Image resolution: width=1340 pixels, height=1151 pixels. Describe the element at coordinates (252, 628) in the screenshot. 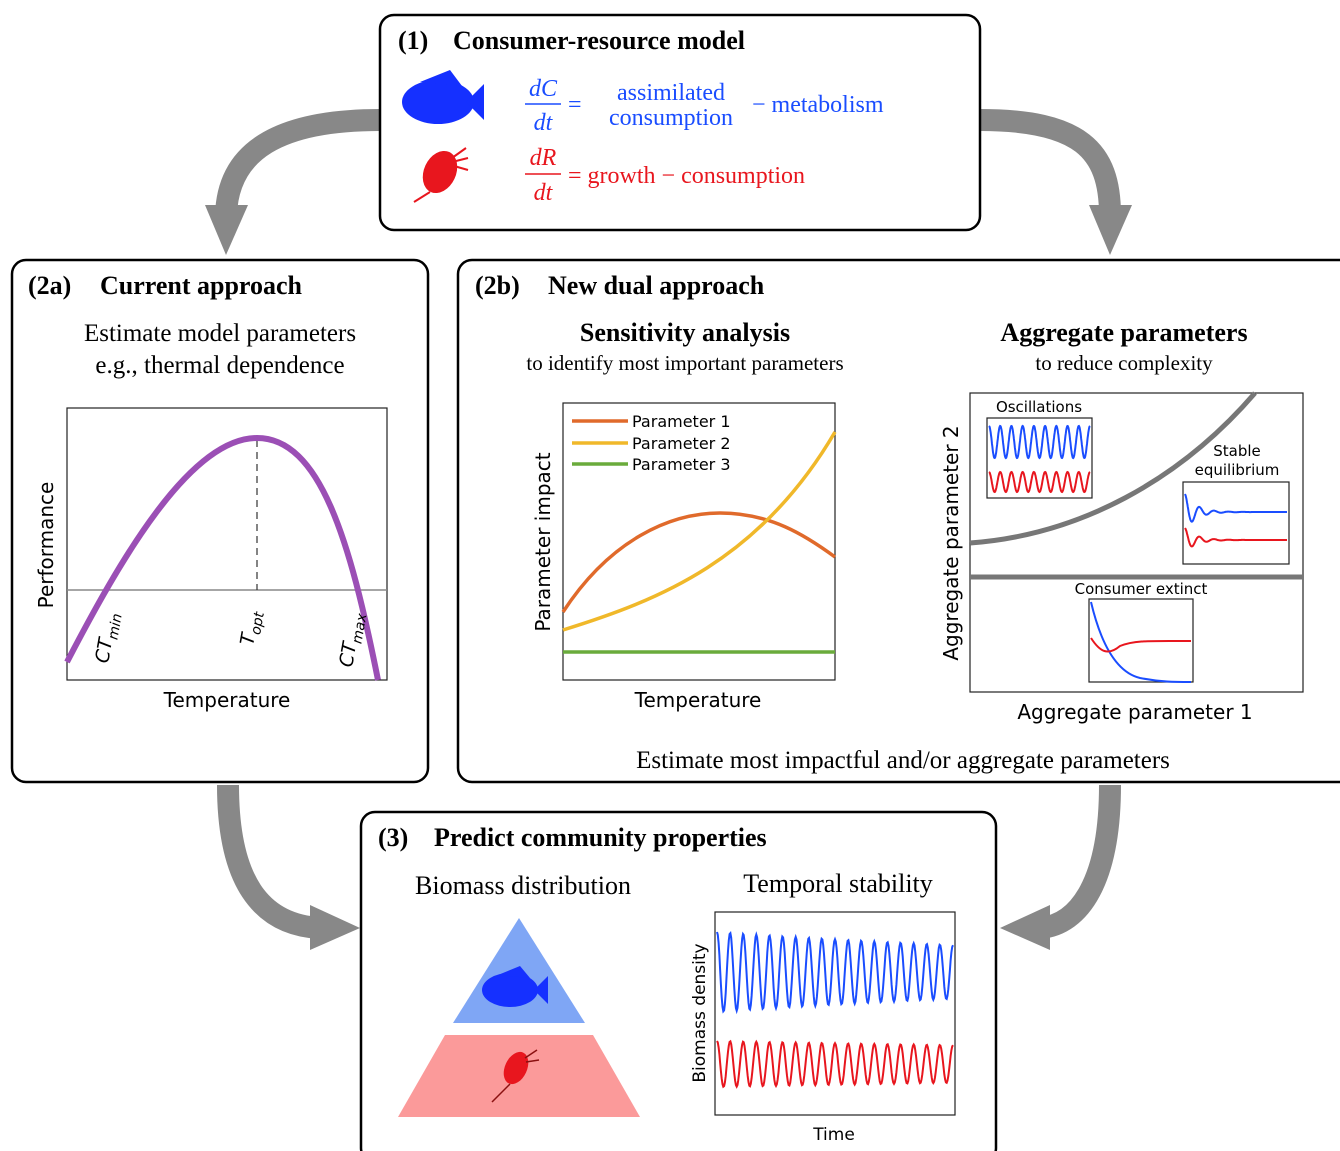

I see `marker-label: Topt` at that location.